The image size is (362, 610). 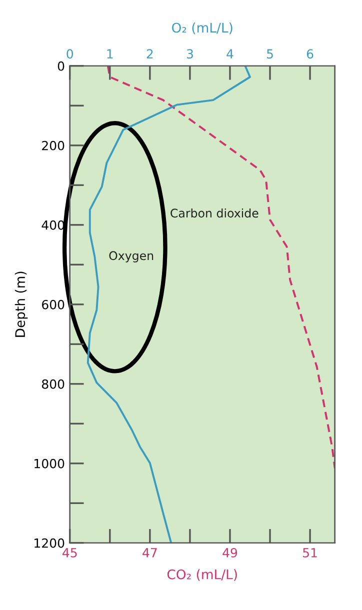 I want to click on x2-tick-label: 0, so click(x=70, y=54).